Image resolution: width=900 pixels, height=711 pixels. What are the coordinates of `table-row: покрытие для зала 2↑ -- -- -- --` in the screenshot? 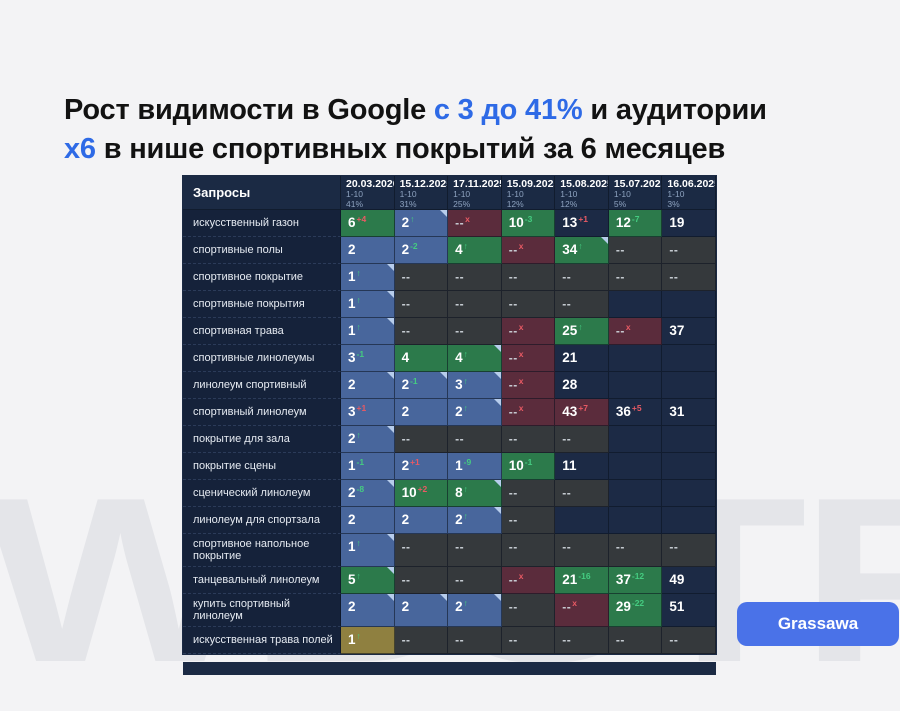 It's located at (449, 439).